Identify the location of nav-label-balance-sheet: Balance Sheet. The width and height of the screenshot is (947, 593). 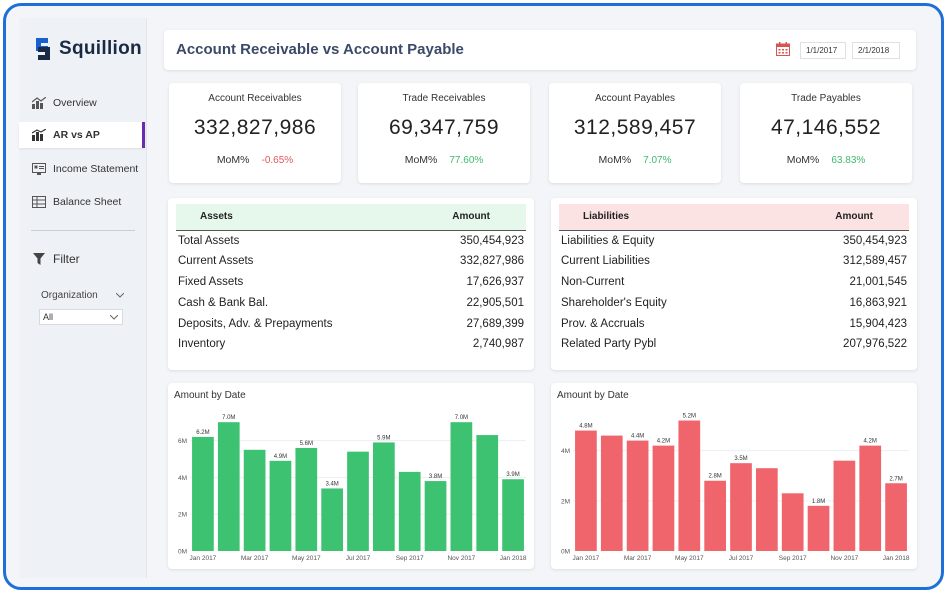
(87, 202).